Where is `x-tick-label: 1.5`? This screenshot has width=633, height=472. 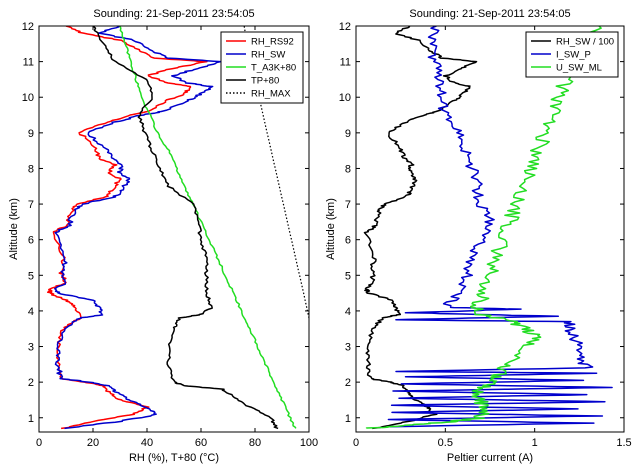 x-tick-label: 1.5 is located at coordinates (623, 443).